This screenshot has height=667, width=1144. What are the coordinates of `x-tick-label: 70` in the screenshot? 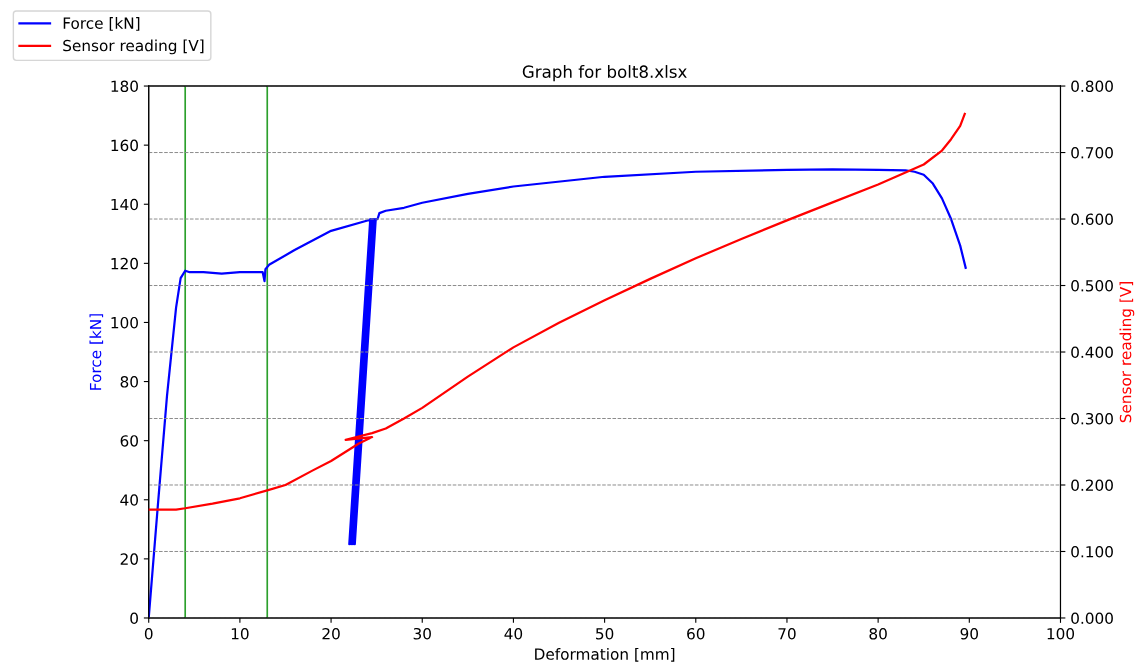 It's located at (787, 633).